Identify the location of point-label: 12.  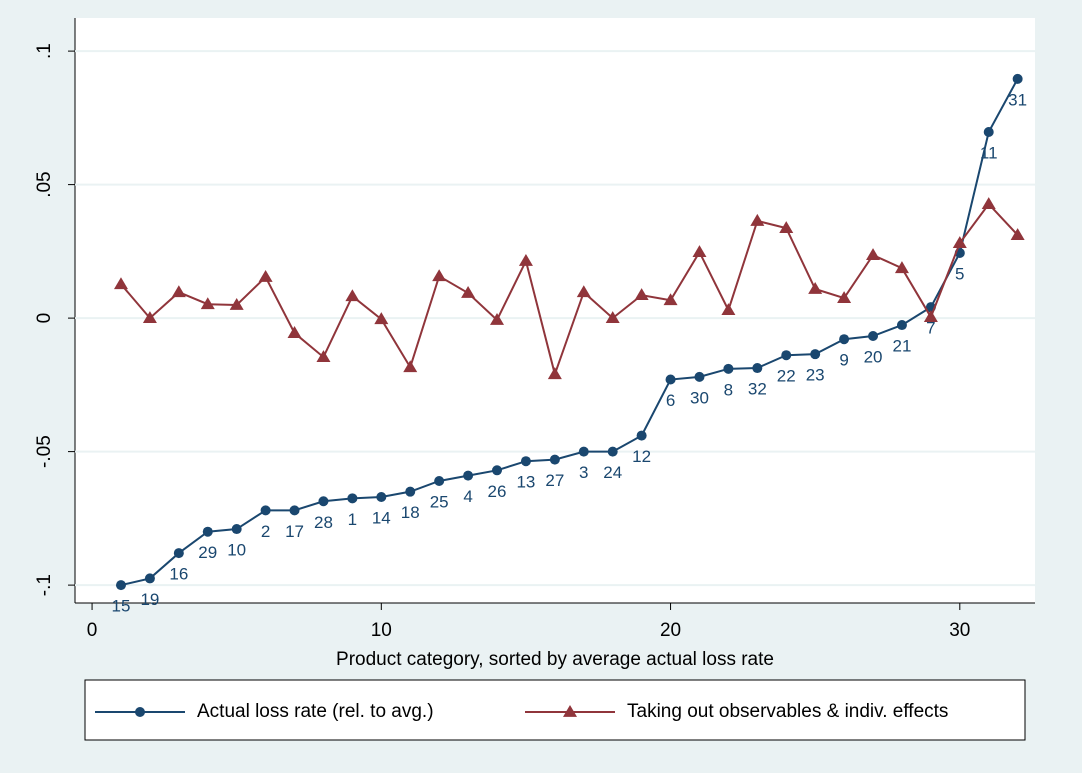
(641, 456).